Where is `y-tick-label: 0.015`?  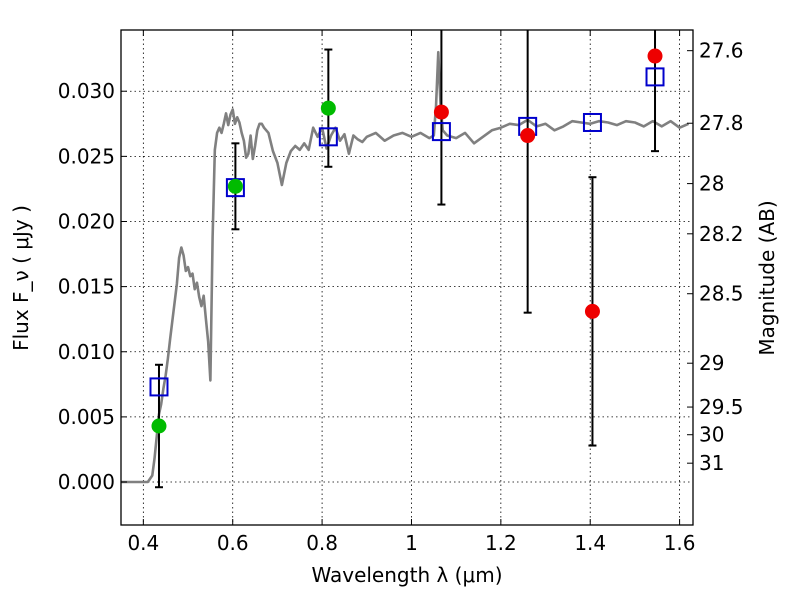 y-tick-label: 0.015 is located at coordinates (86, 287).